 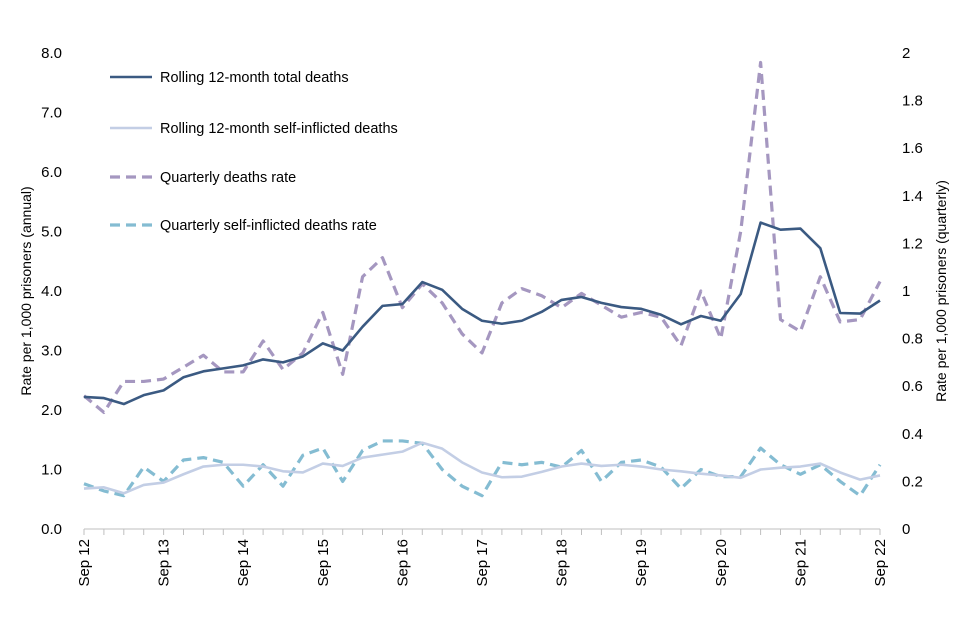 I want to click on x-tick-label: Sep 16, so click(x=402, y=563).